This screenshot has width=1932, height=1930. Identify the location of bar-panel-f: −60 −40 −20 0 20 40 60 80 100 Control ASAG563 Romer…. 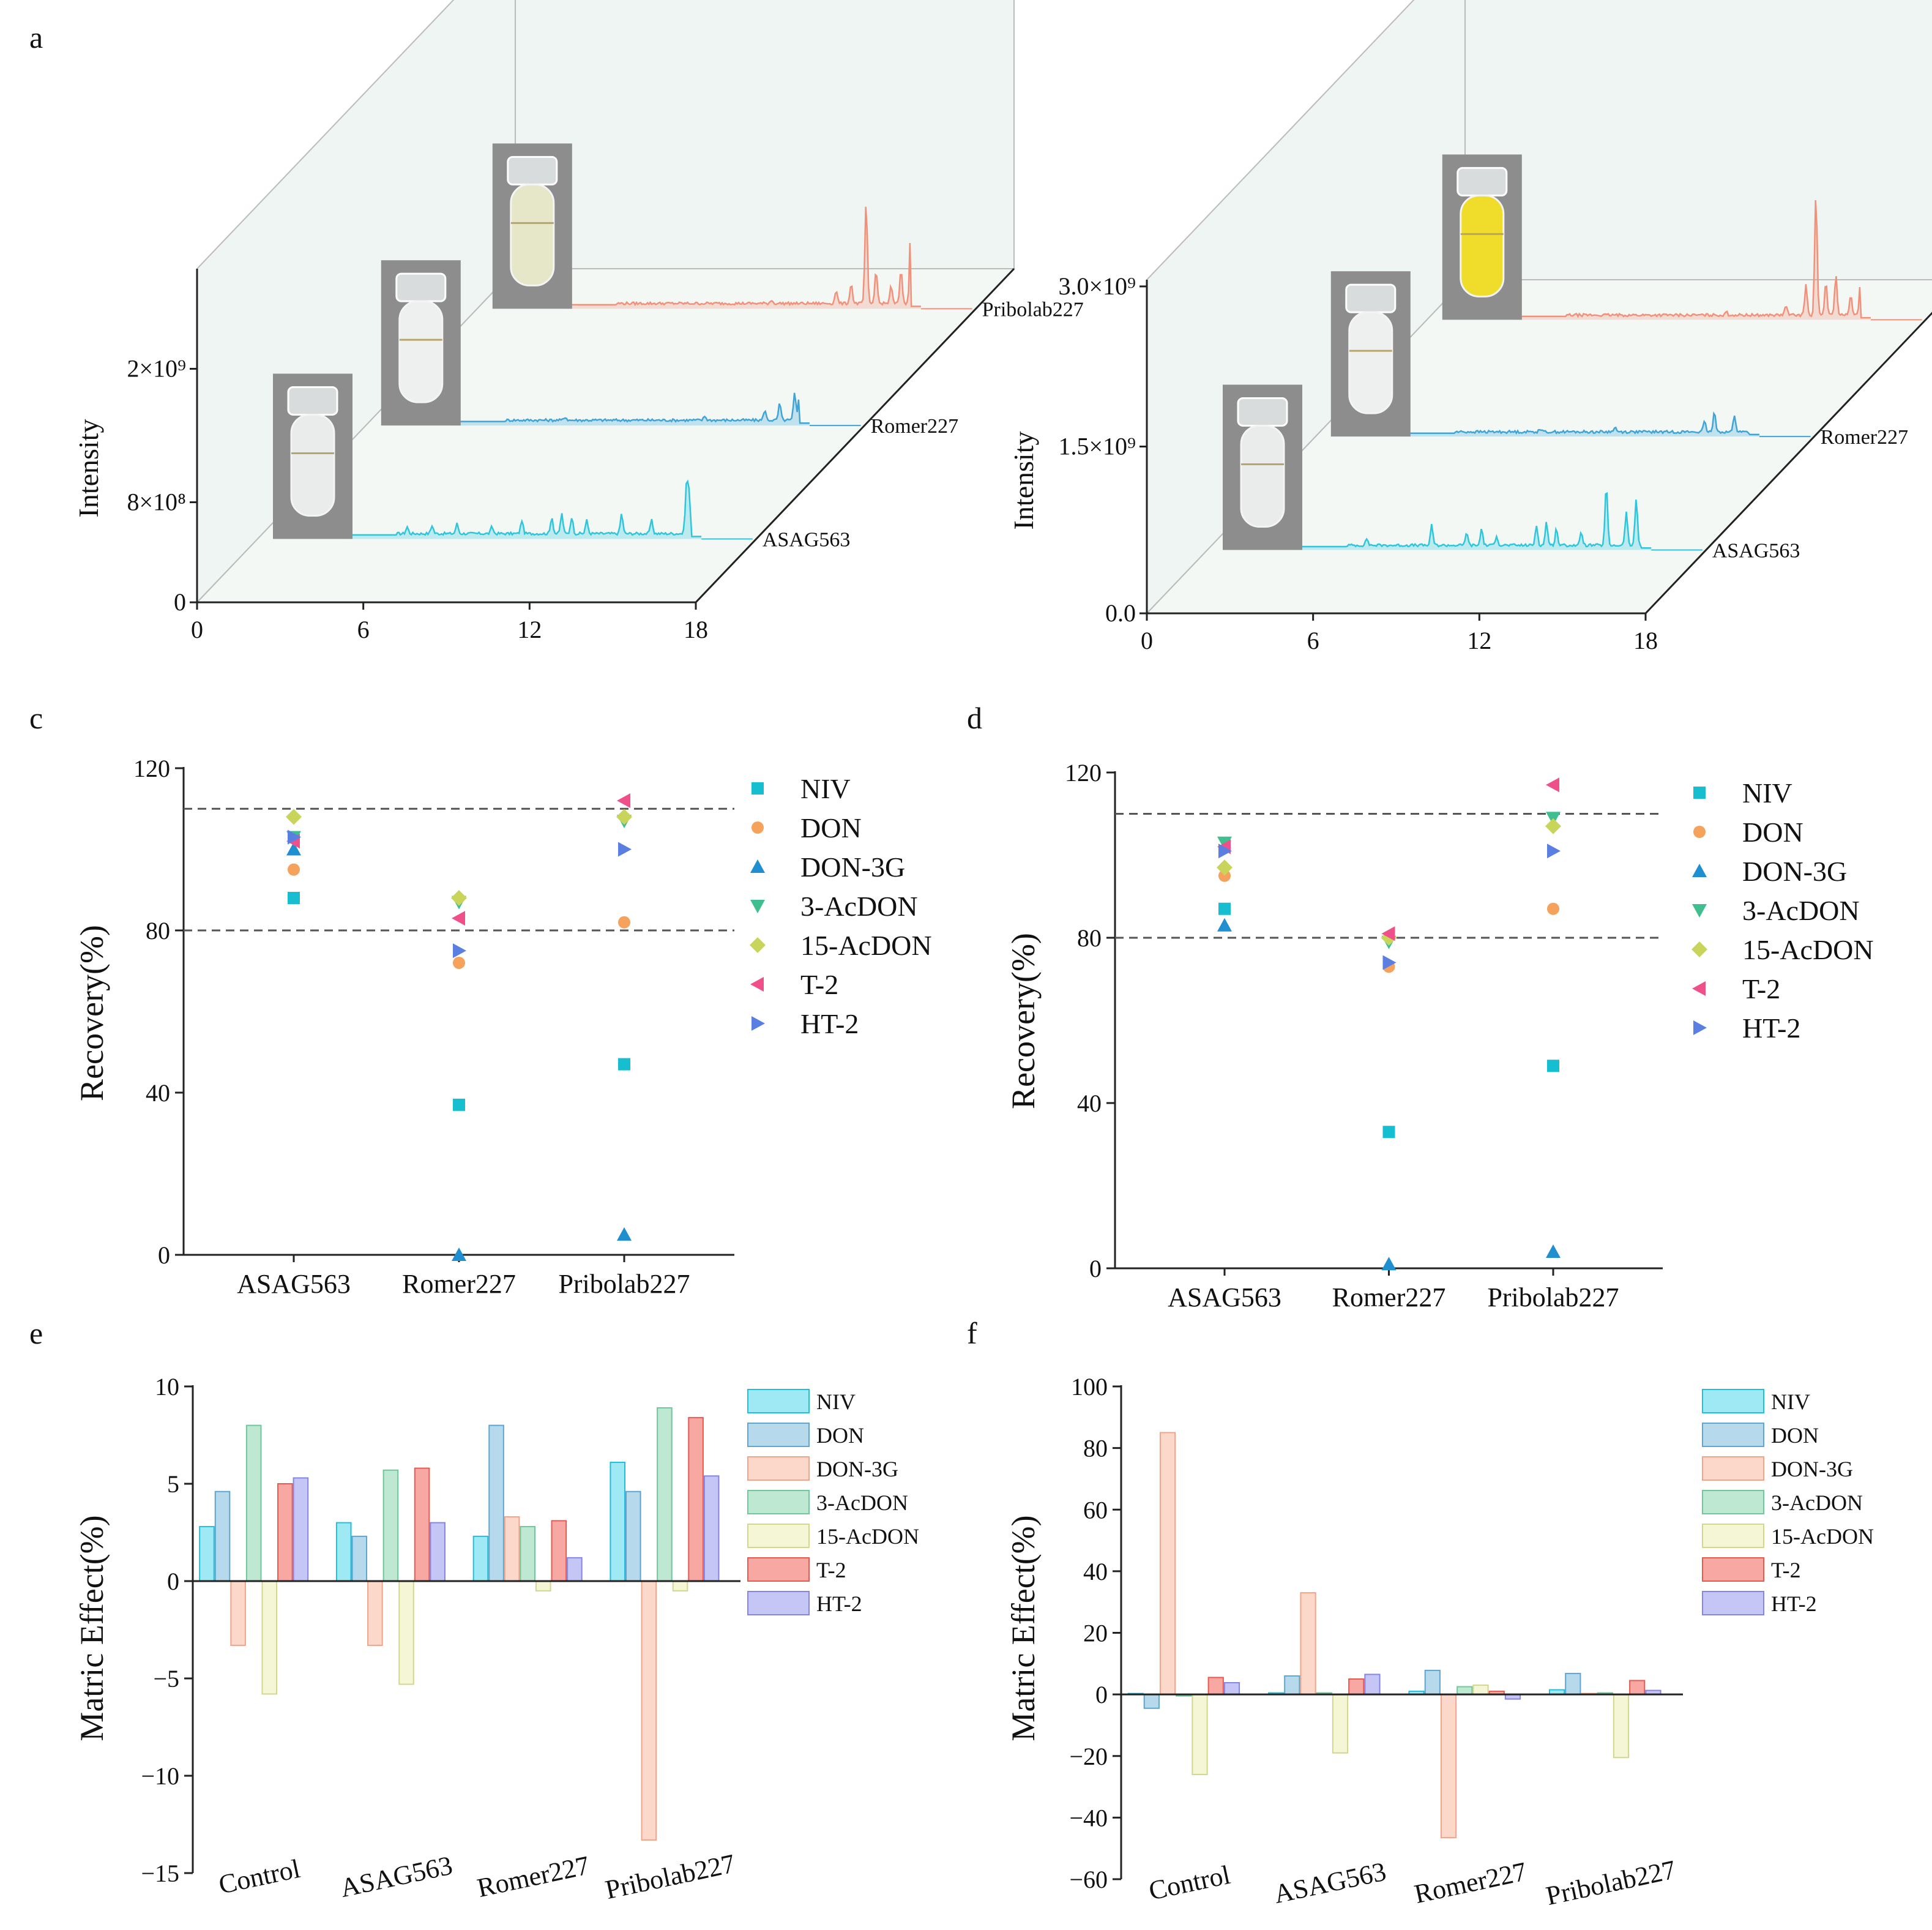
(1439, 1642).